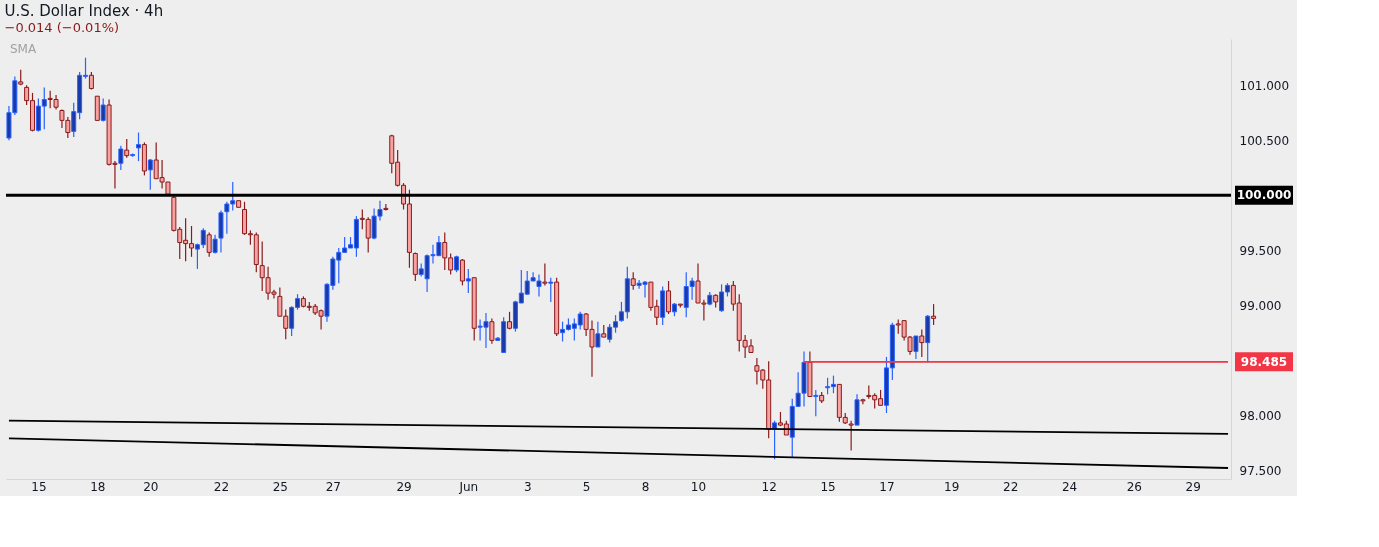 The image size is (1379, 547). What do you see at coordinates (468, 486) in the screenshot?
I see `x-tick-label: Jun` at bounding box center [468, 486].